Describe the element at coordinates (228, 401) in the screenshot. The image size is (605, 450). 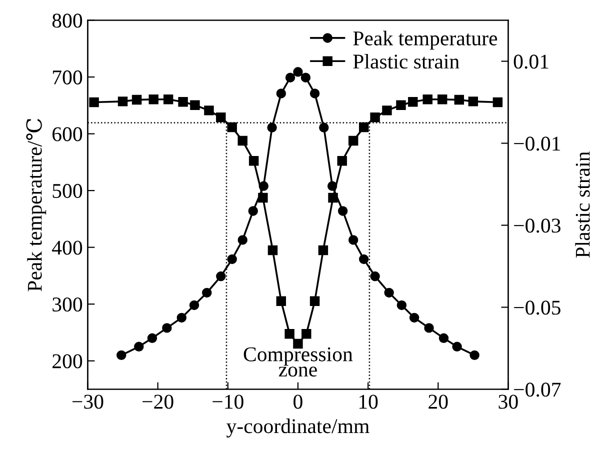
I see `x-tick-label: −10` at that location.